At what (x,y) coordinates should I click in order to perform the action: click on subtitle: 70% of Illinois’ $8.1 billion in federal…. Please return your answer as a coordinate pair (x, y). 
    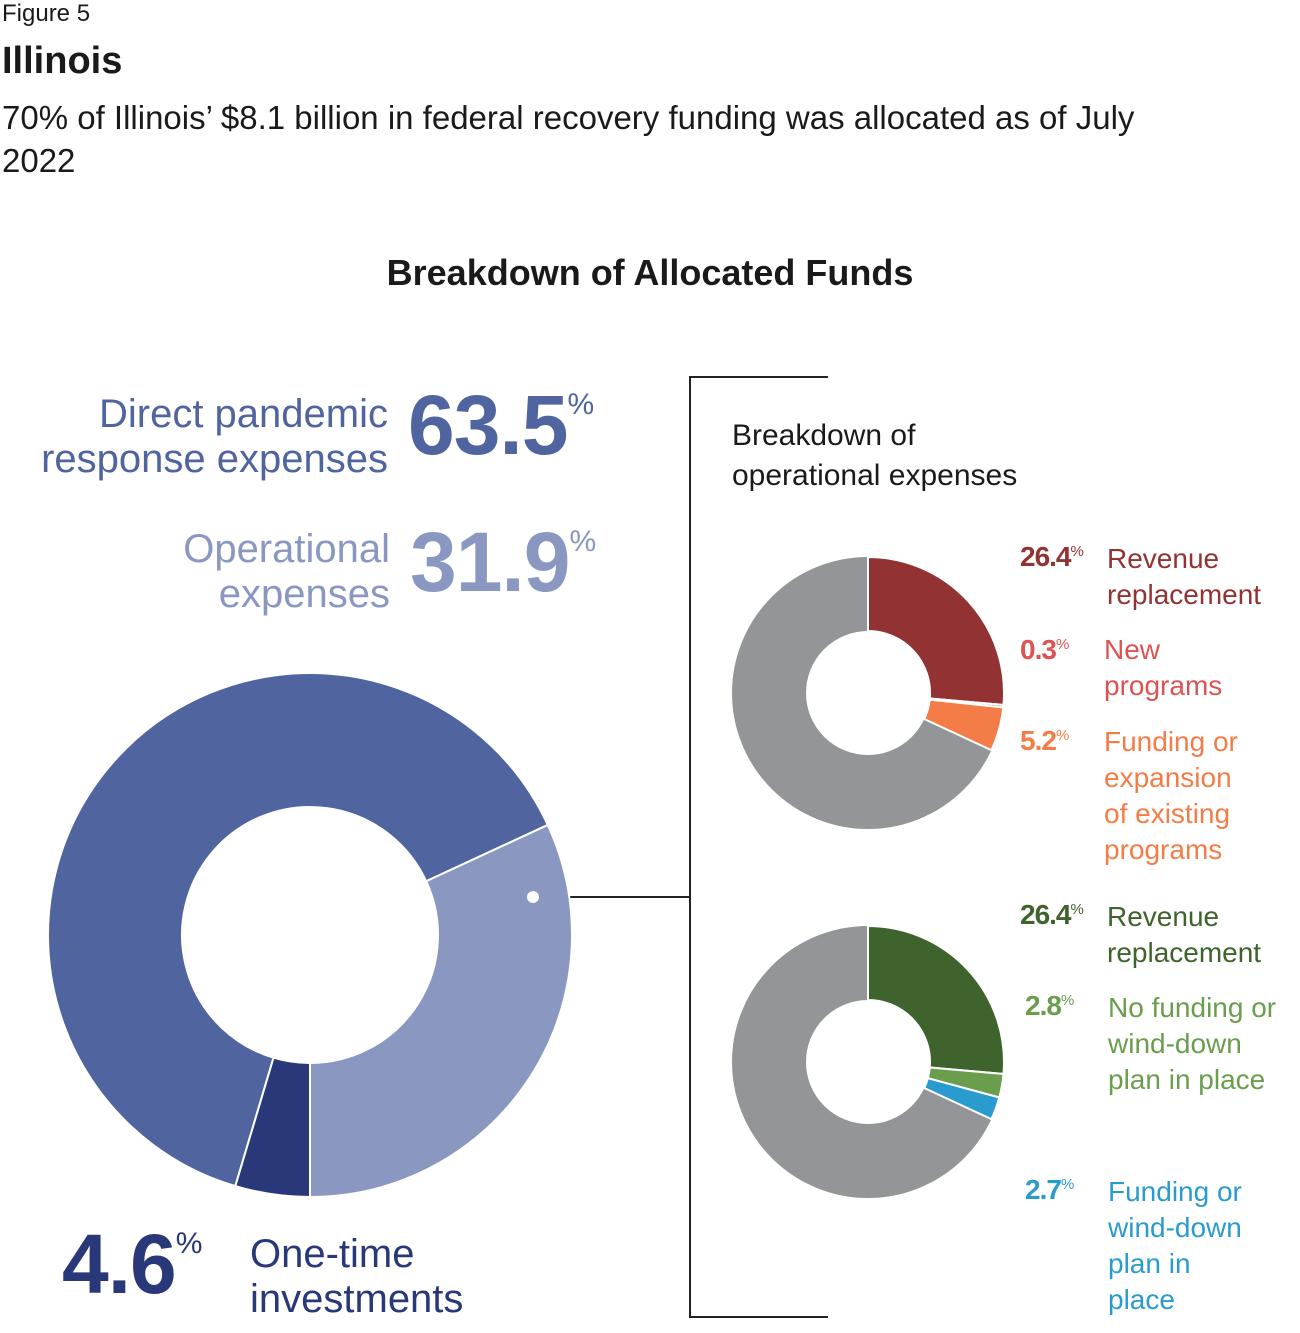
    Looking at the image, I should click on (568, 139).